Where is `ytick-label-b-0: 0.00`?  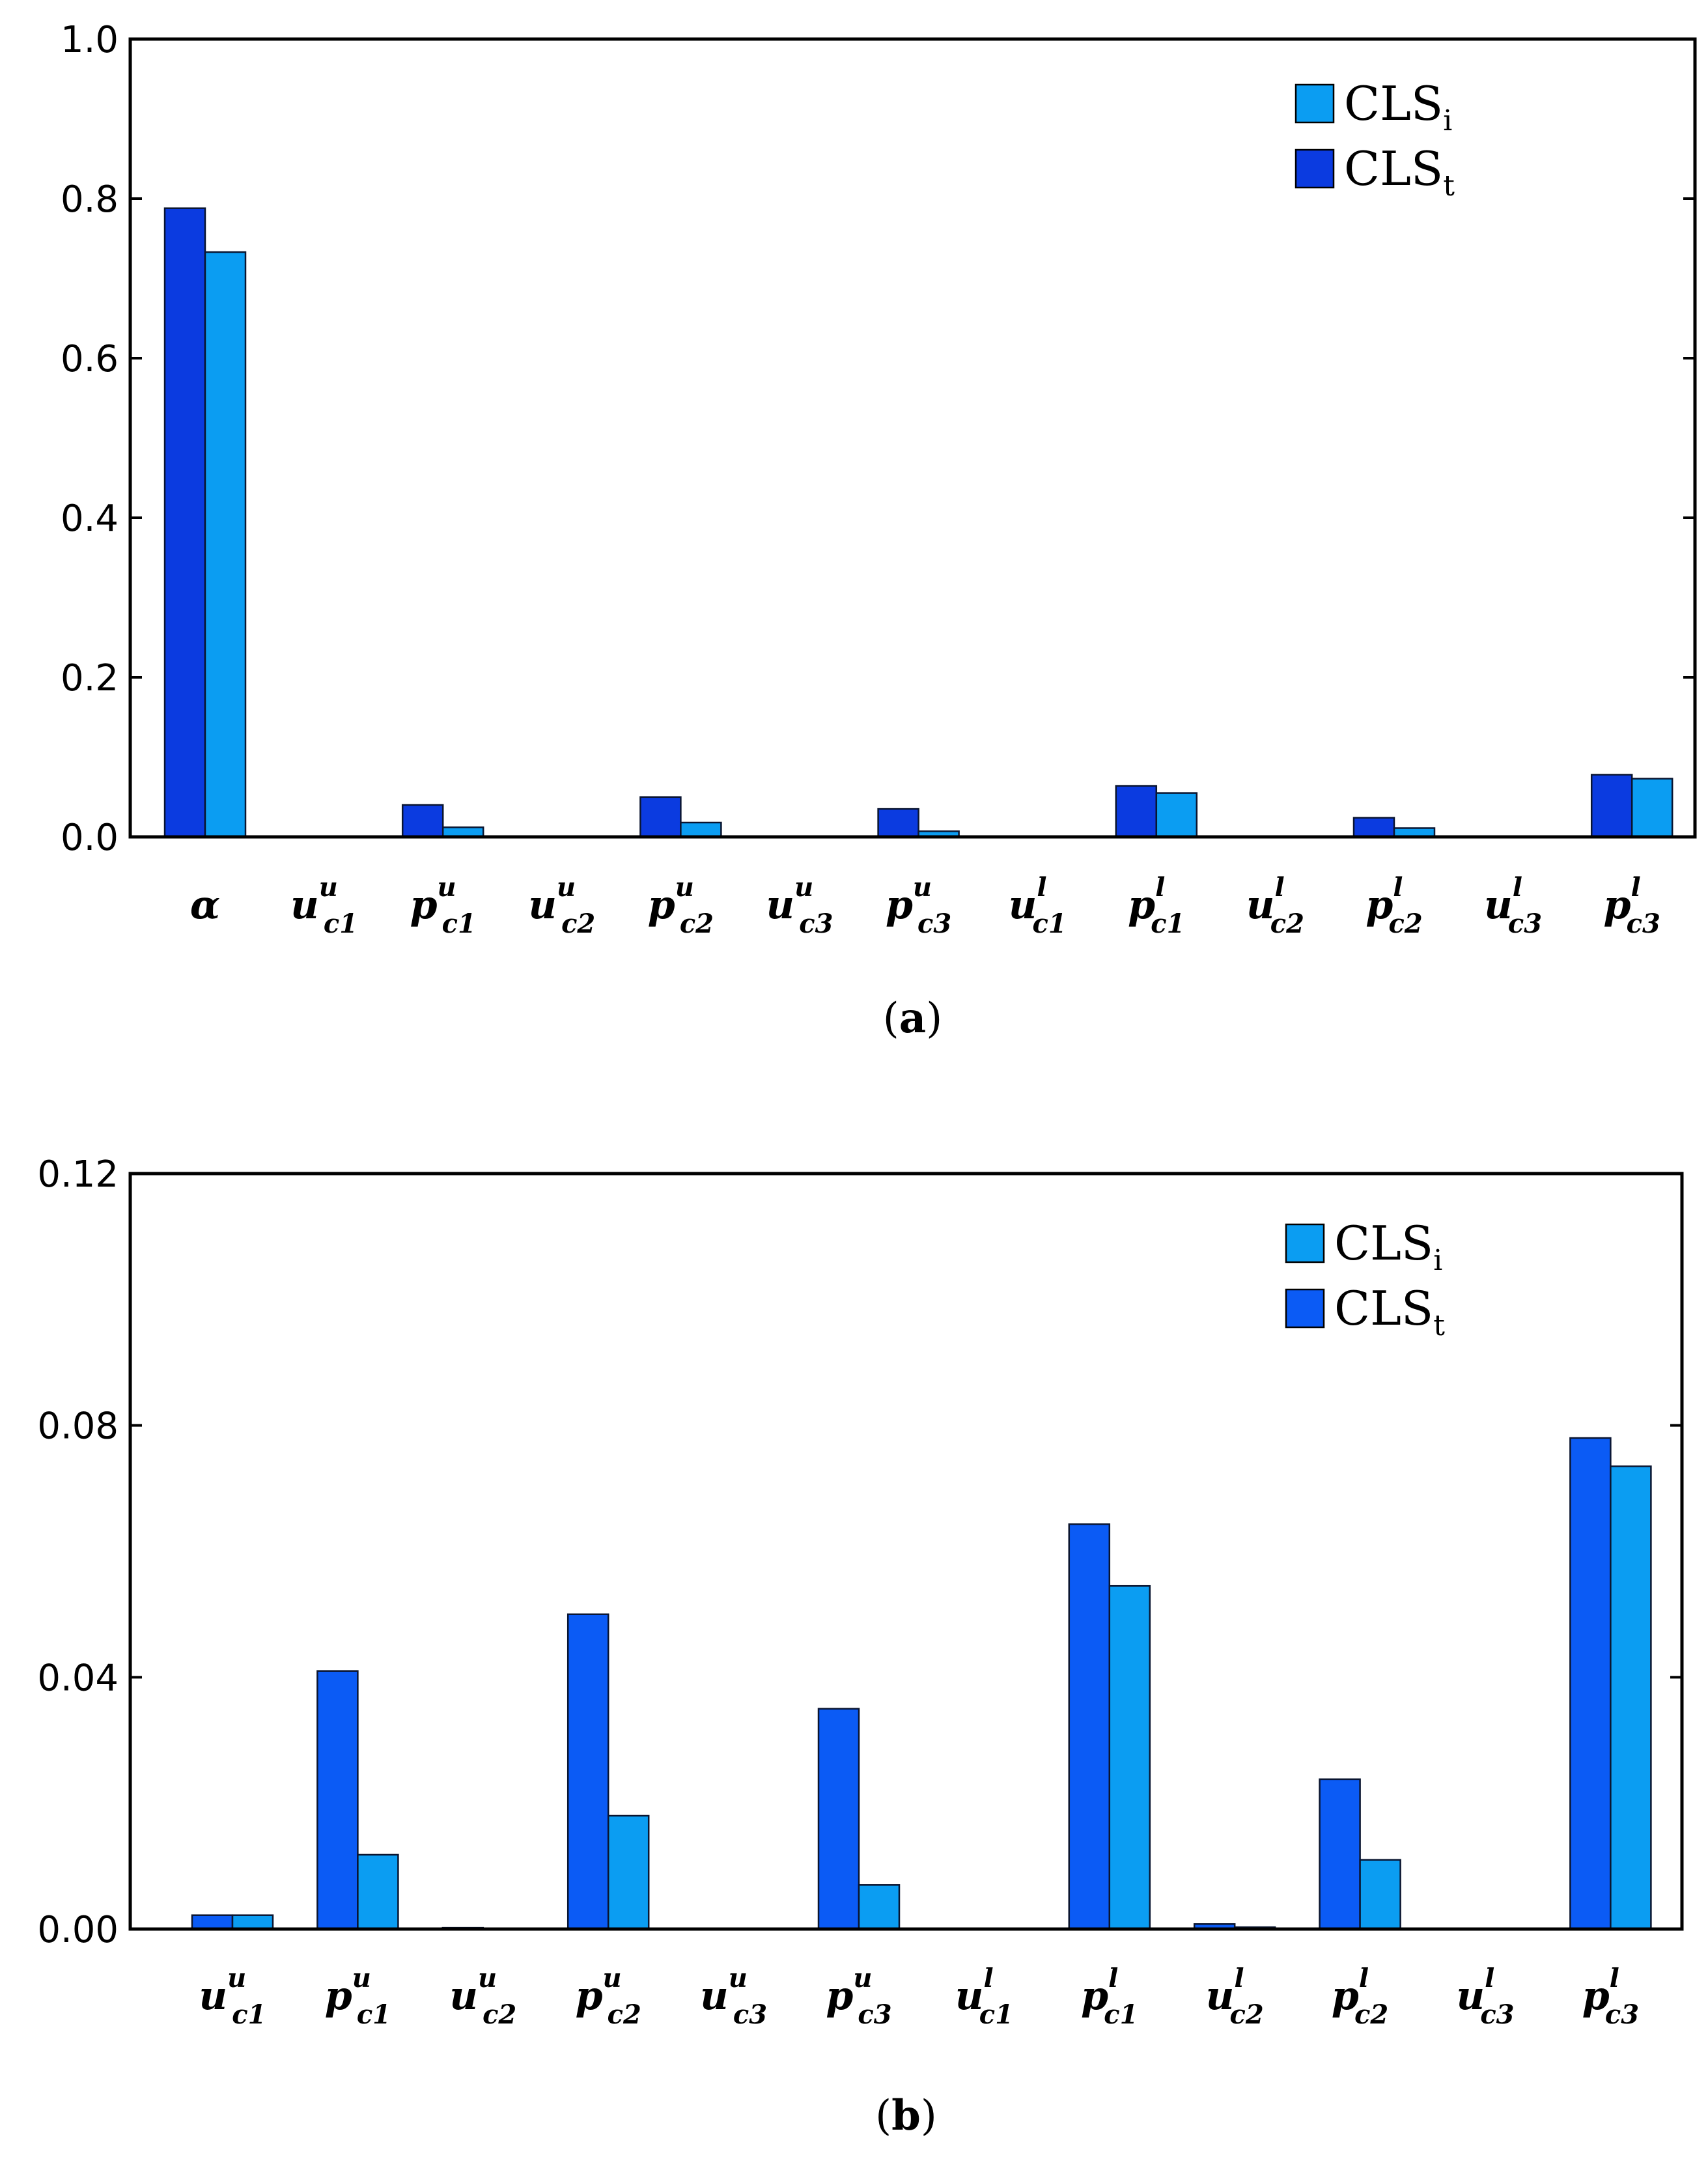 ytick-label-b-0: 0.00 is located at coordinates (78, 1930).